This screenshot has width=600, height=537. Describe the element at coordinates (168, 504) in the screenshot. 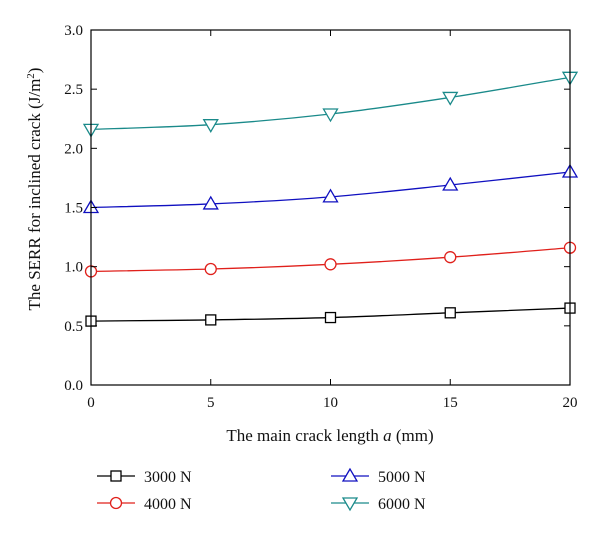

I see `legend-label: 4000 N` at that location.